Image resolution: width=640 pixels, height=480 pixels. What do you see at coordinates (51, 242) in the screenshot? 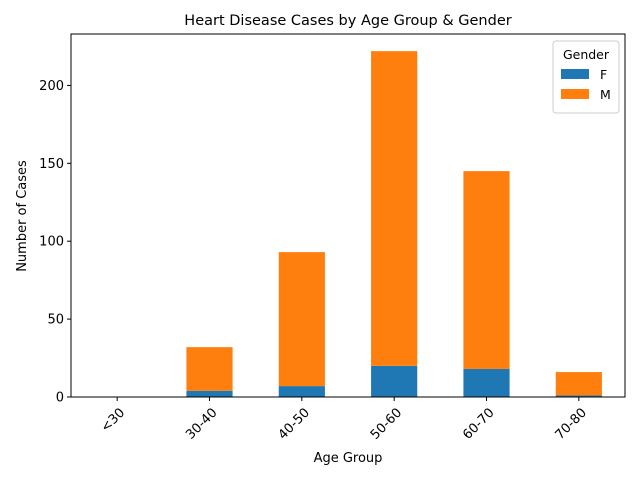
I see `y-tick-label-100: 100` at bounding box center [51, 242].